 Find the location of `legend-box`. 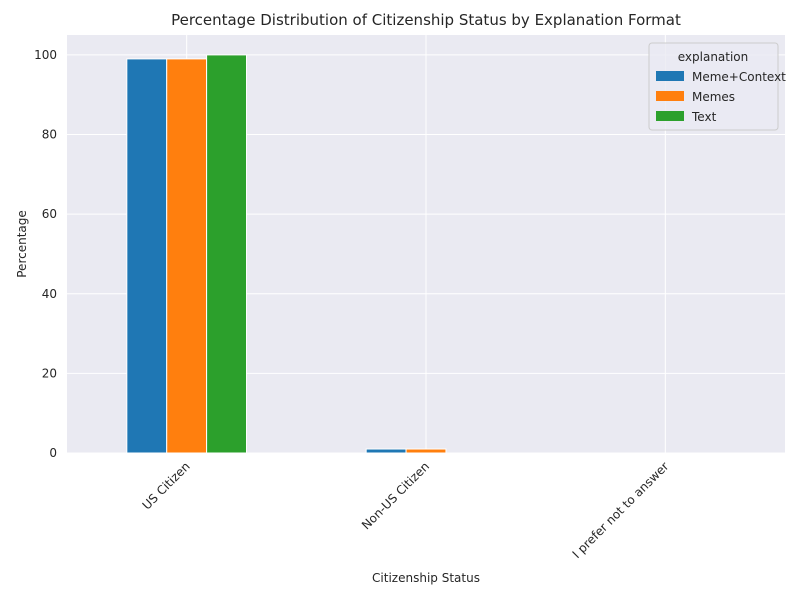

legend-box is located at coordinates (713, 86).